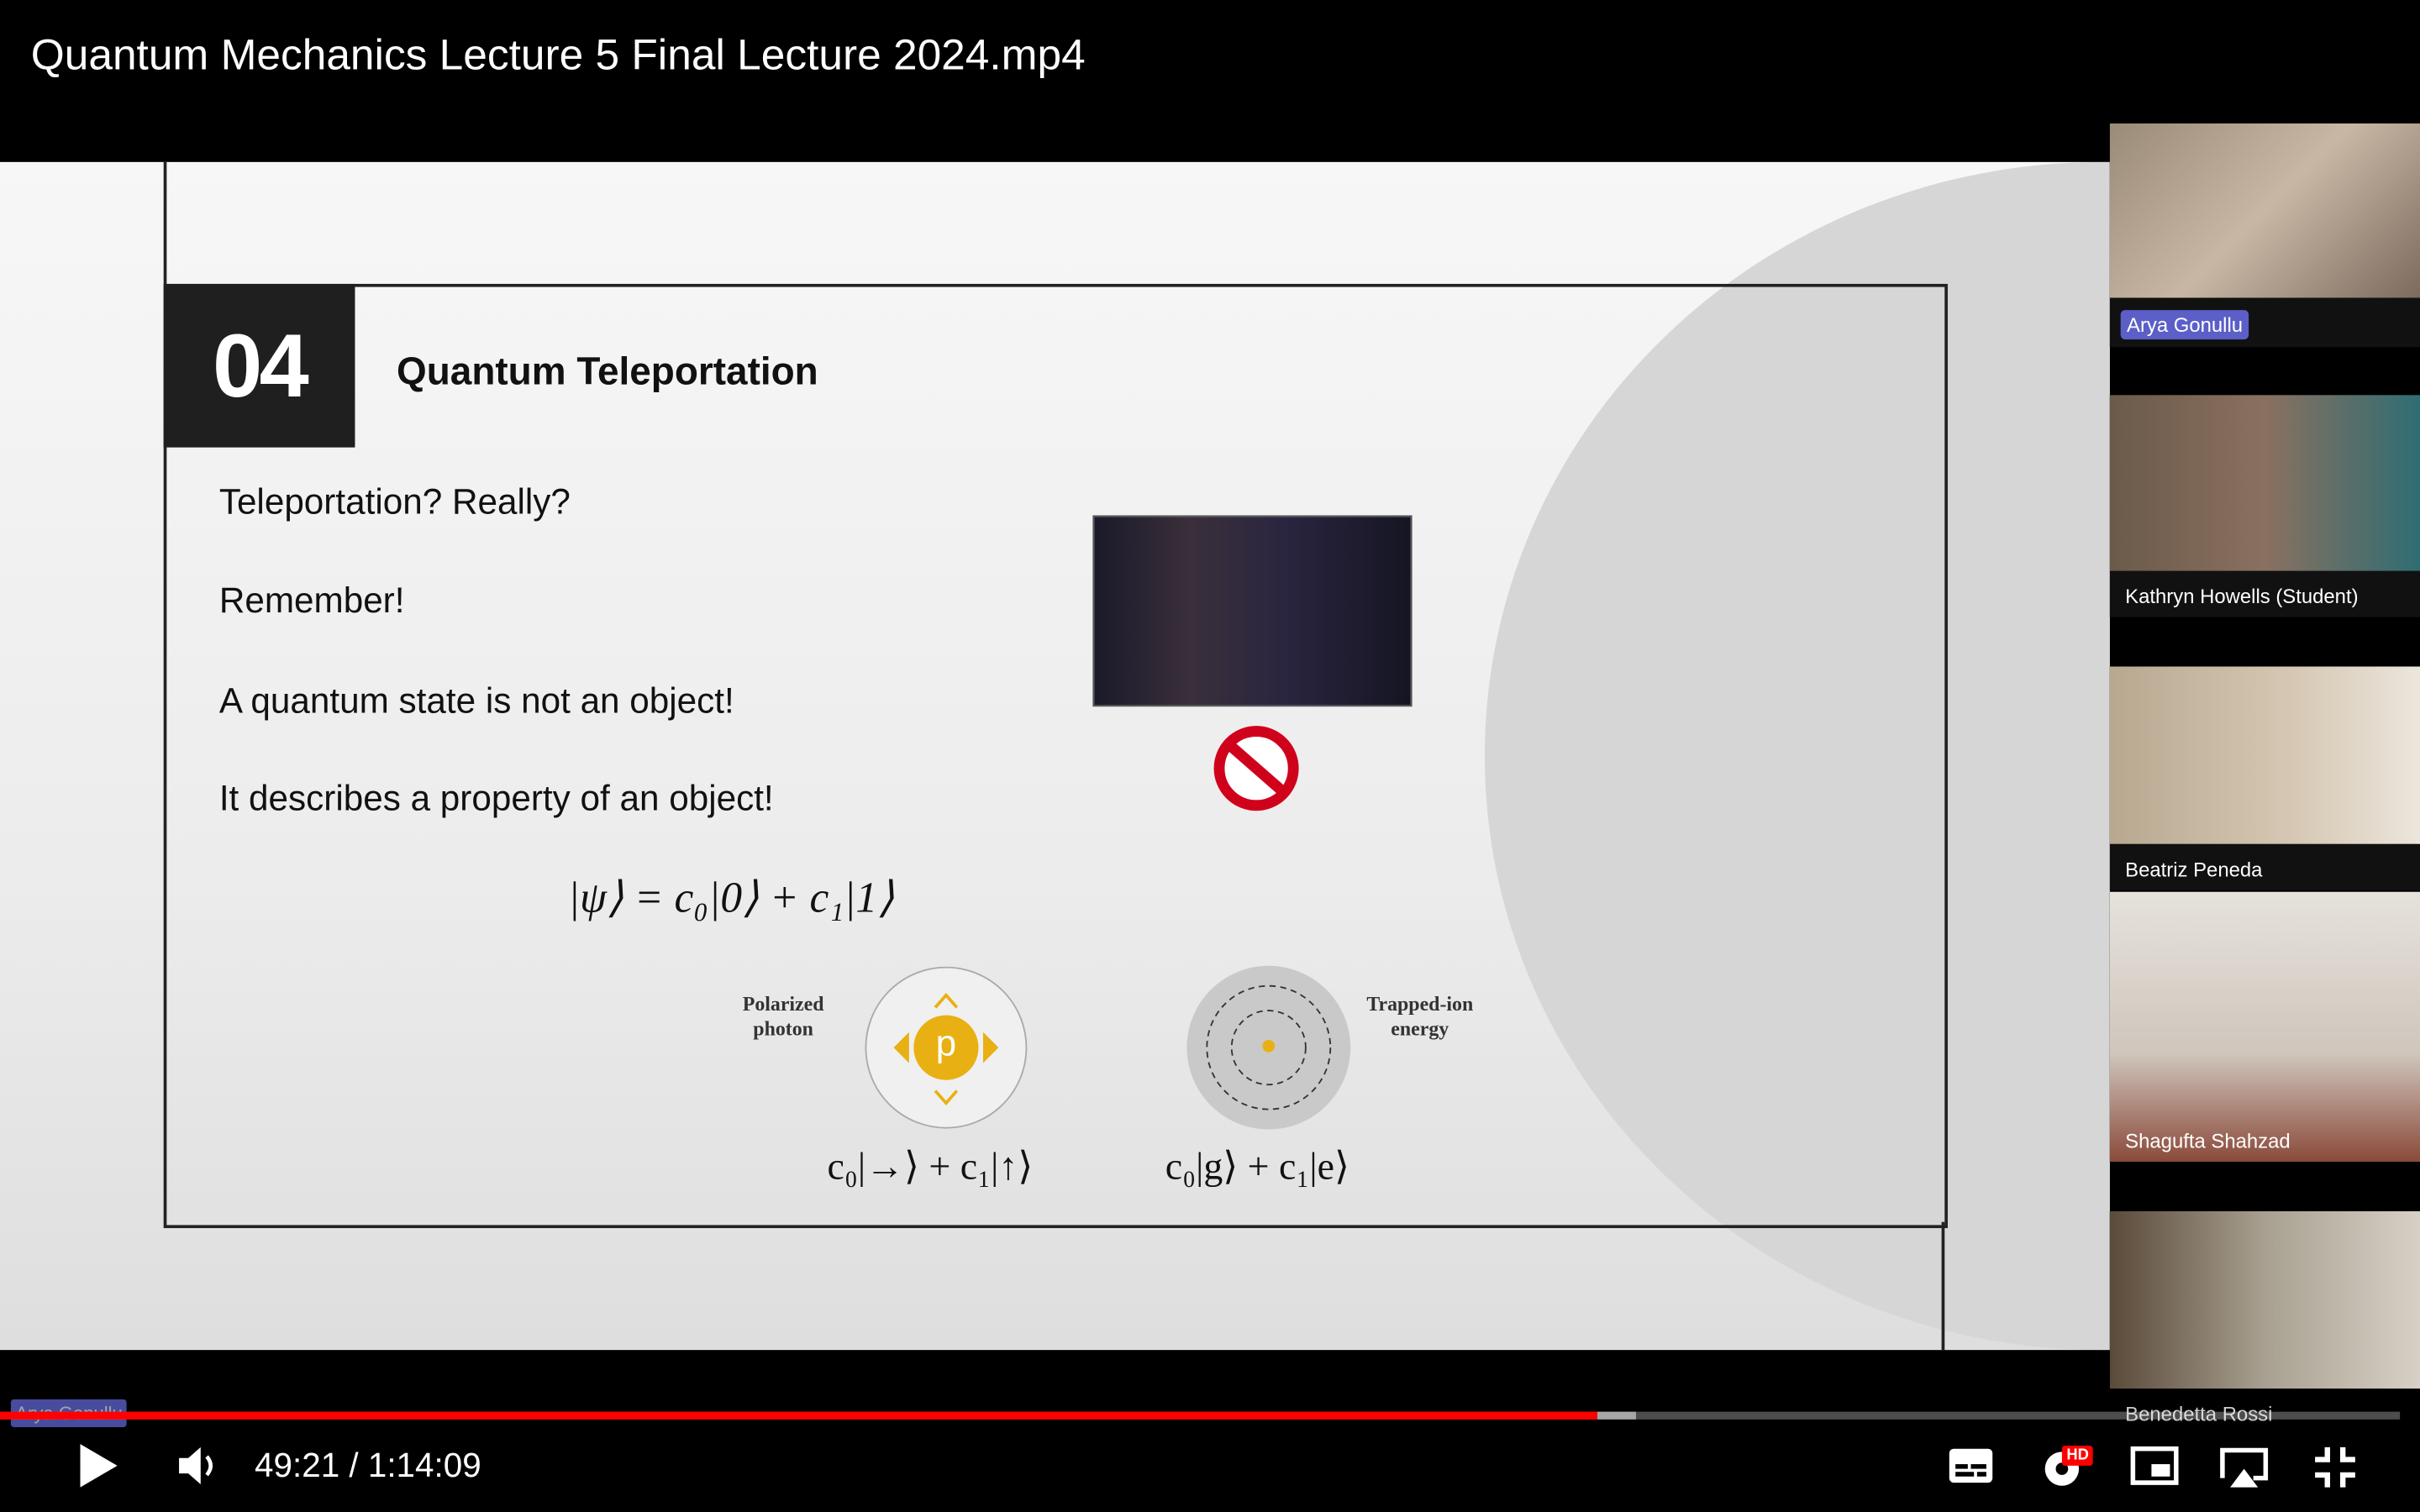 This screenshot has height=1512, width=2420. I want to click on participant-tile: Beatriz Peneda, so click(2265, 778).